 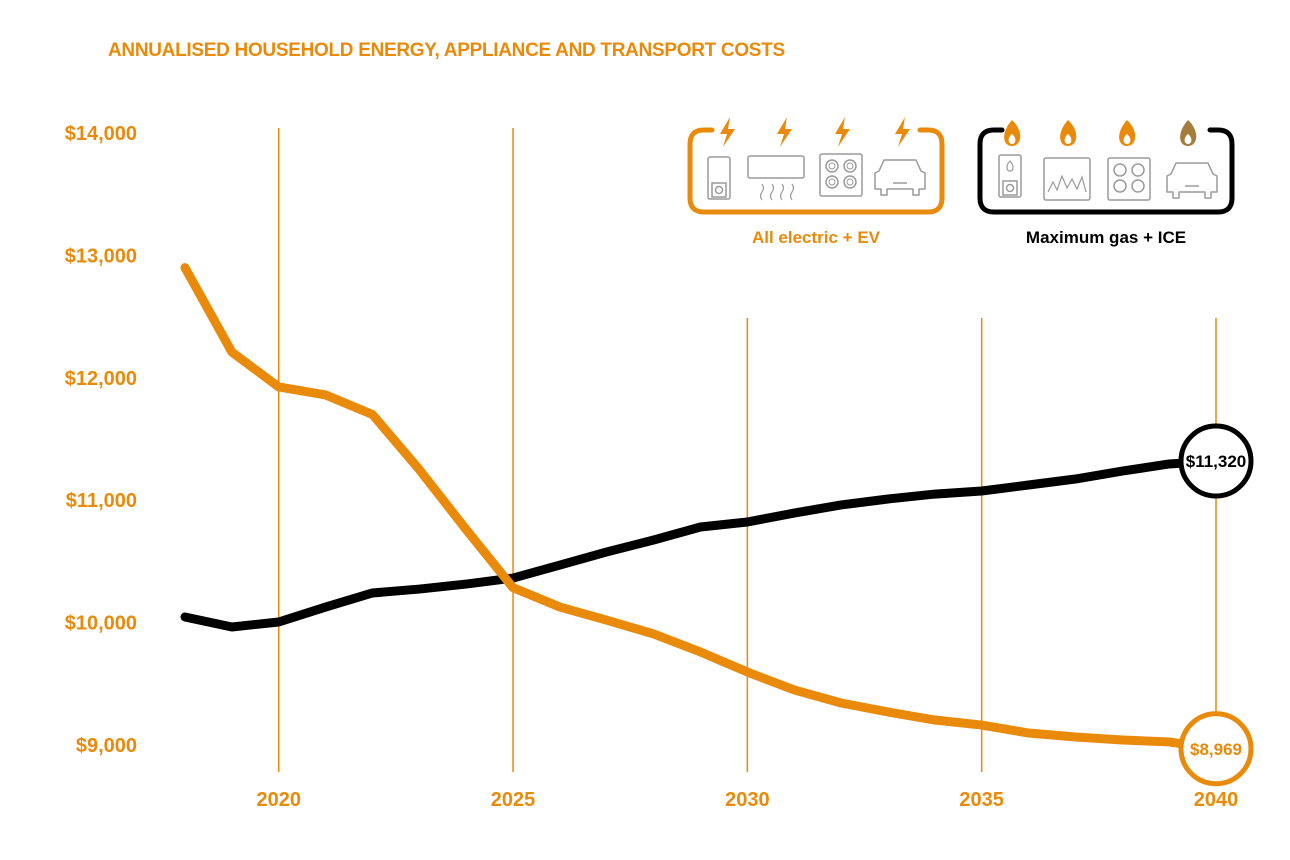 What do you see at coordinates (1106, 171) in the screenshot?
I see `legend-bracket-gas` at bounding box center [1106, 171].